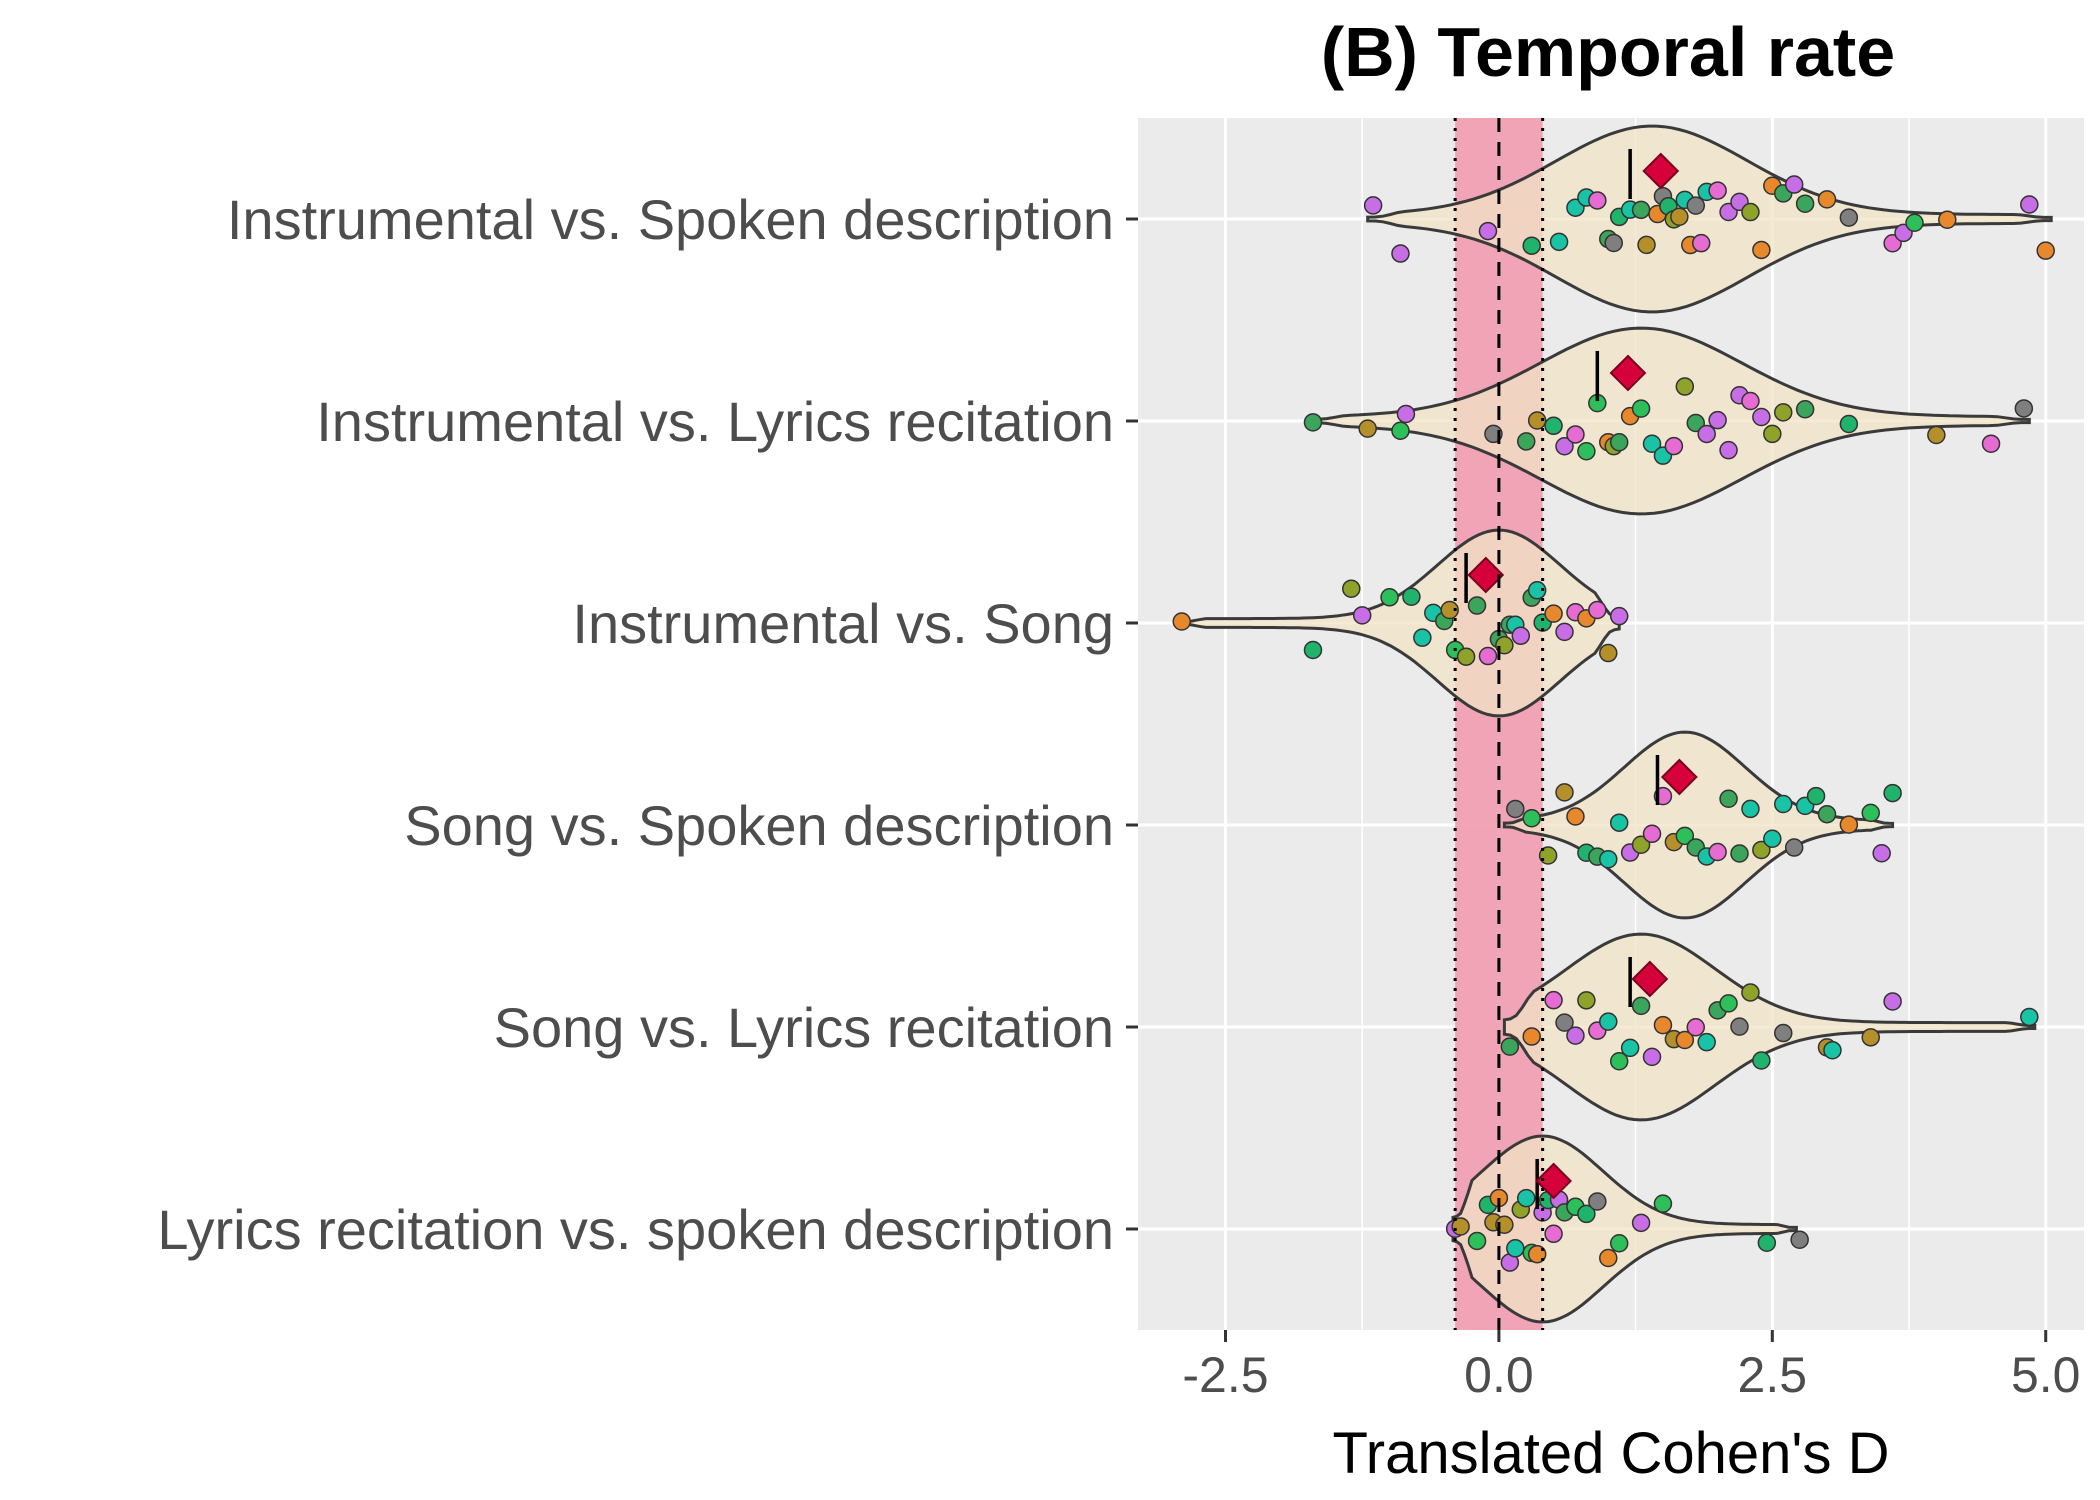  Describe the element at coordinates (1608, 52) in the screenshot. I see `chart-title: (B) Temporal rate` at that location.